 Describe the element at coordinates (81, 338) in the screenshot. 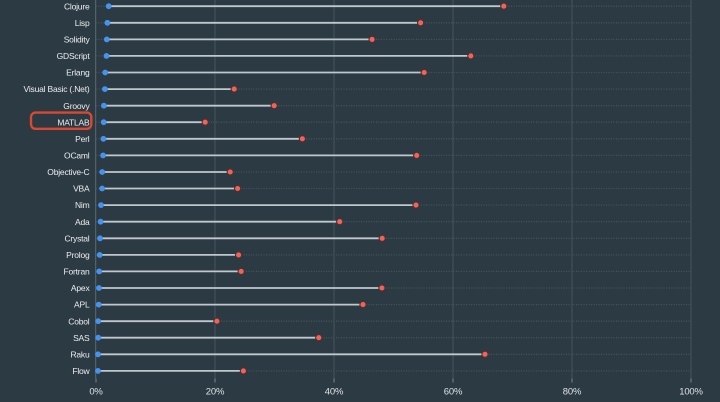

I see `svg-text: SAS` at that location.